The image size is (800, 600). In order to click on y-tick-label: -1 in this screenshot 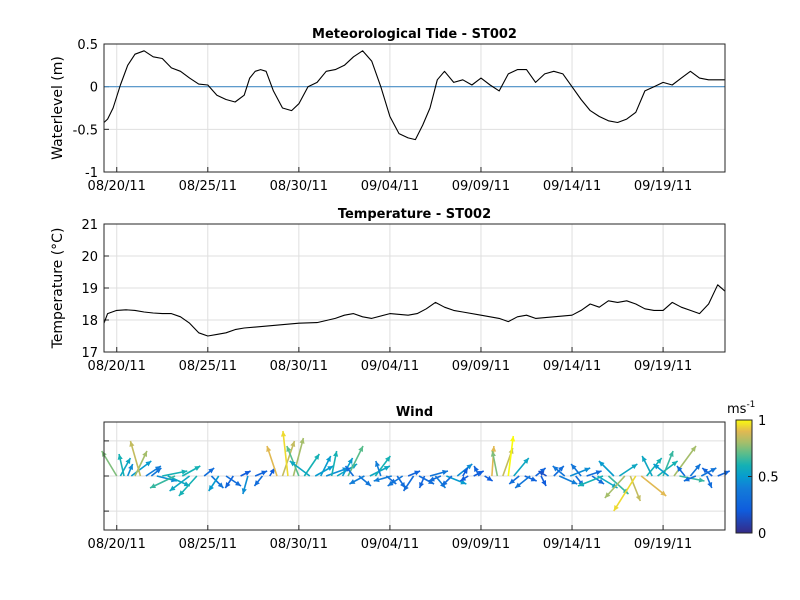, I will do `click(91, 173)`.